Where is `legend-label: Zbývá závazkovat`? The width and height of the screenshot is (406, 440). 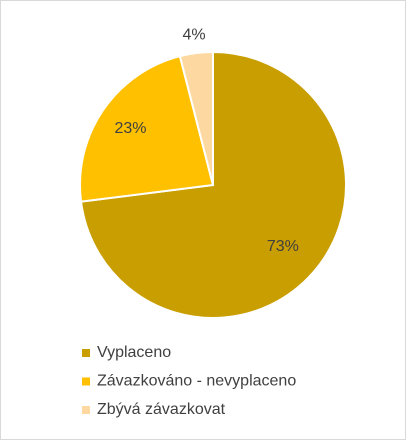
legend-label: Zbývá závazkovat is located at coordinates (161, 409).